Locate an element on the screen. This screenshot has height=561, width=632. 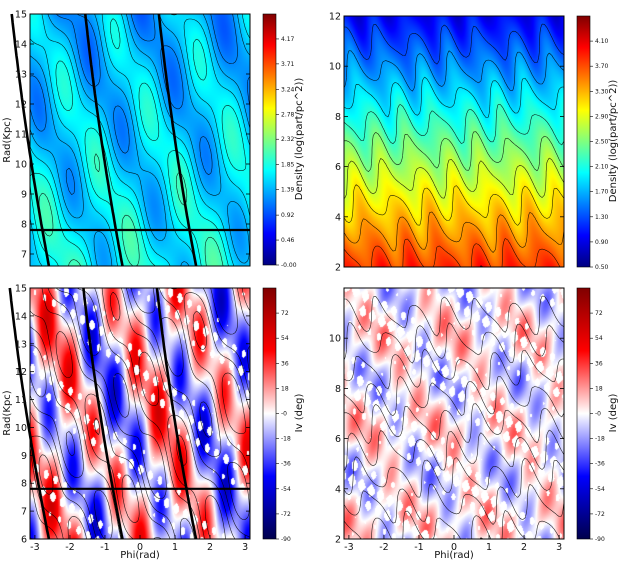
colorbar-label: Iv (deg) is located at coordinates (299, 413).